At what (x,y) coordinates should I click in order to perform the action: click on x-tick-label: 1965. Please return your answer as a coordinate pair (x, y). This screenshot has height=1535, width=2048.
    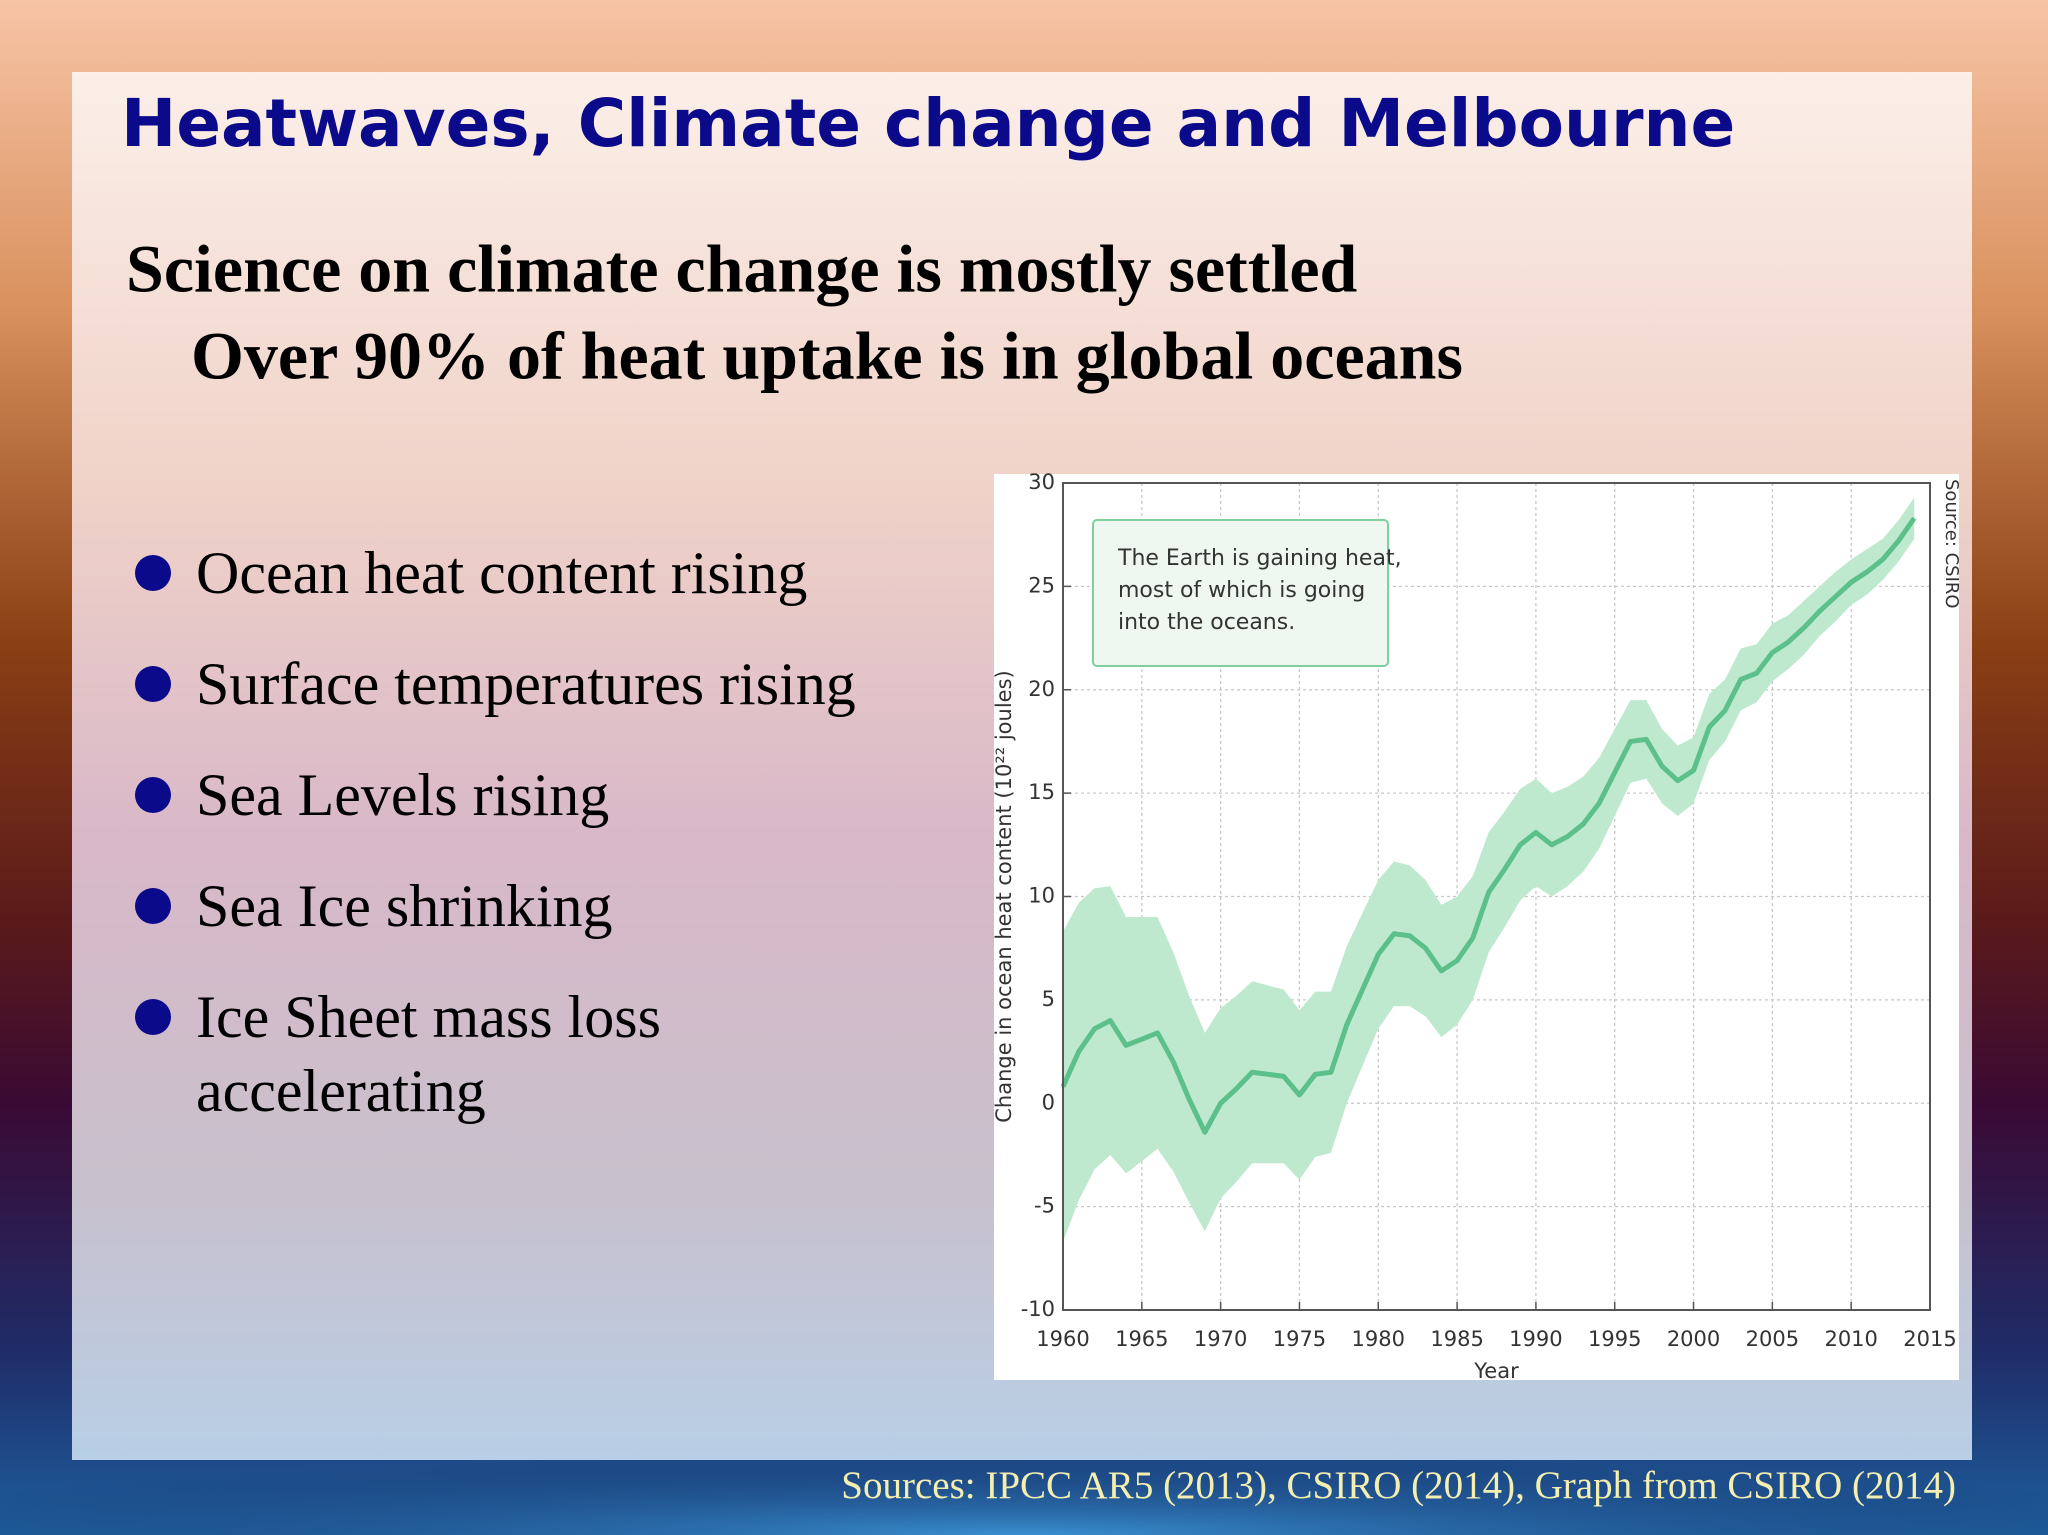
    Looking at the image, I should click on (1141, 1339).